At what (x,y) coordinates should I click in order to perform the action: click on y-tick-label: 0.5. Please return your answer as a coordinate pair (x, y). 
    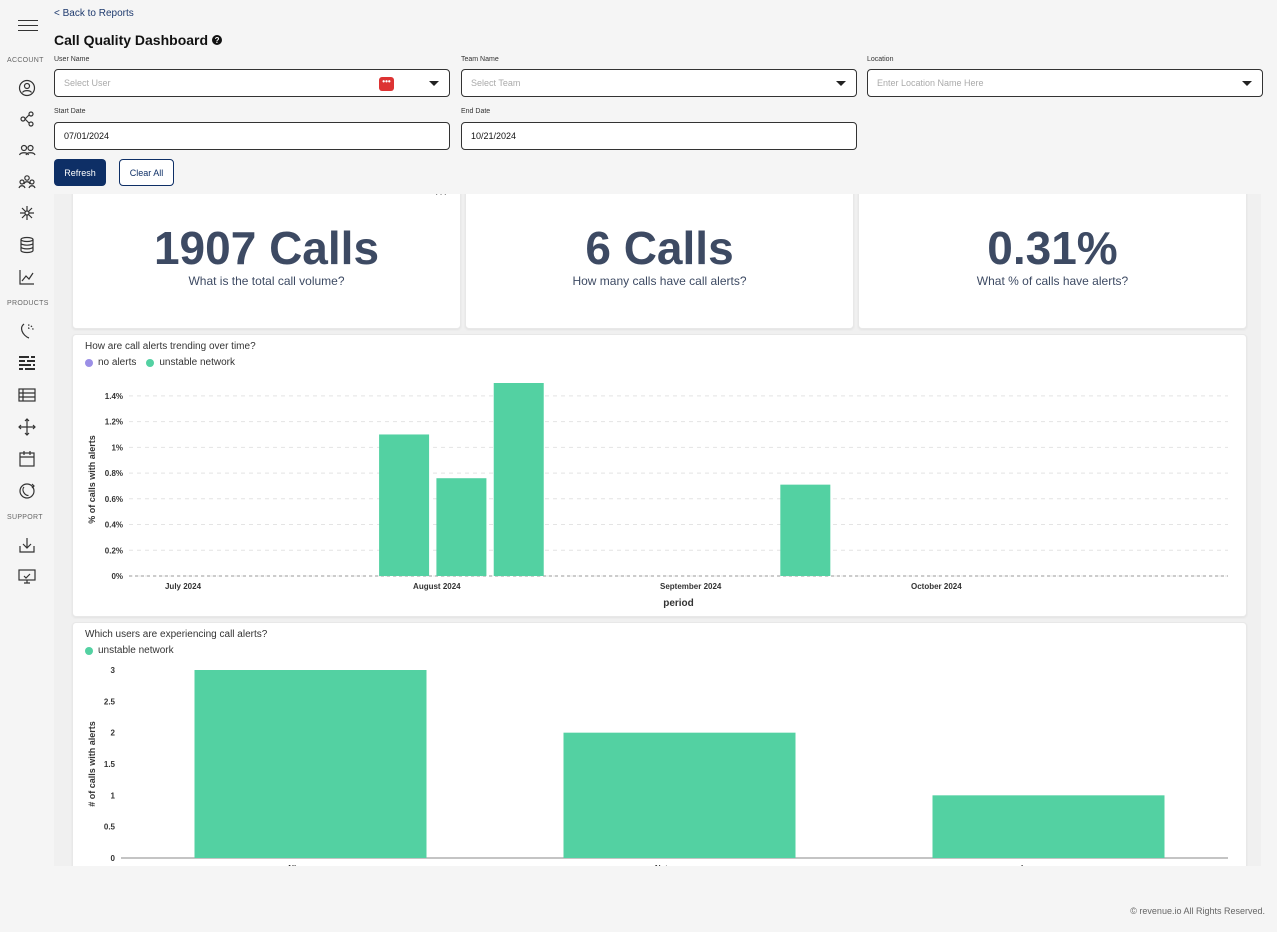
    Looking at the image, I should click on (110, 827).